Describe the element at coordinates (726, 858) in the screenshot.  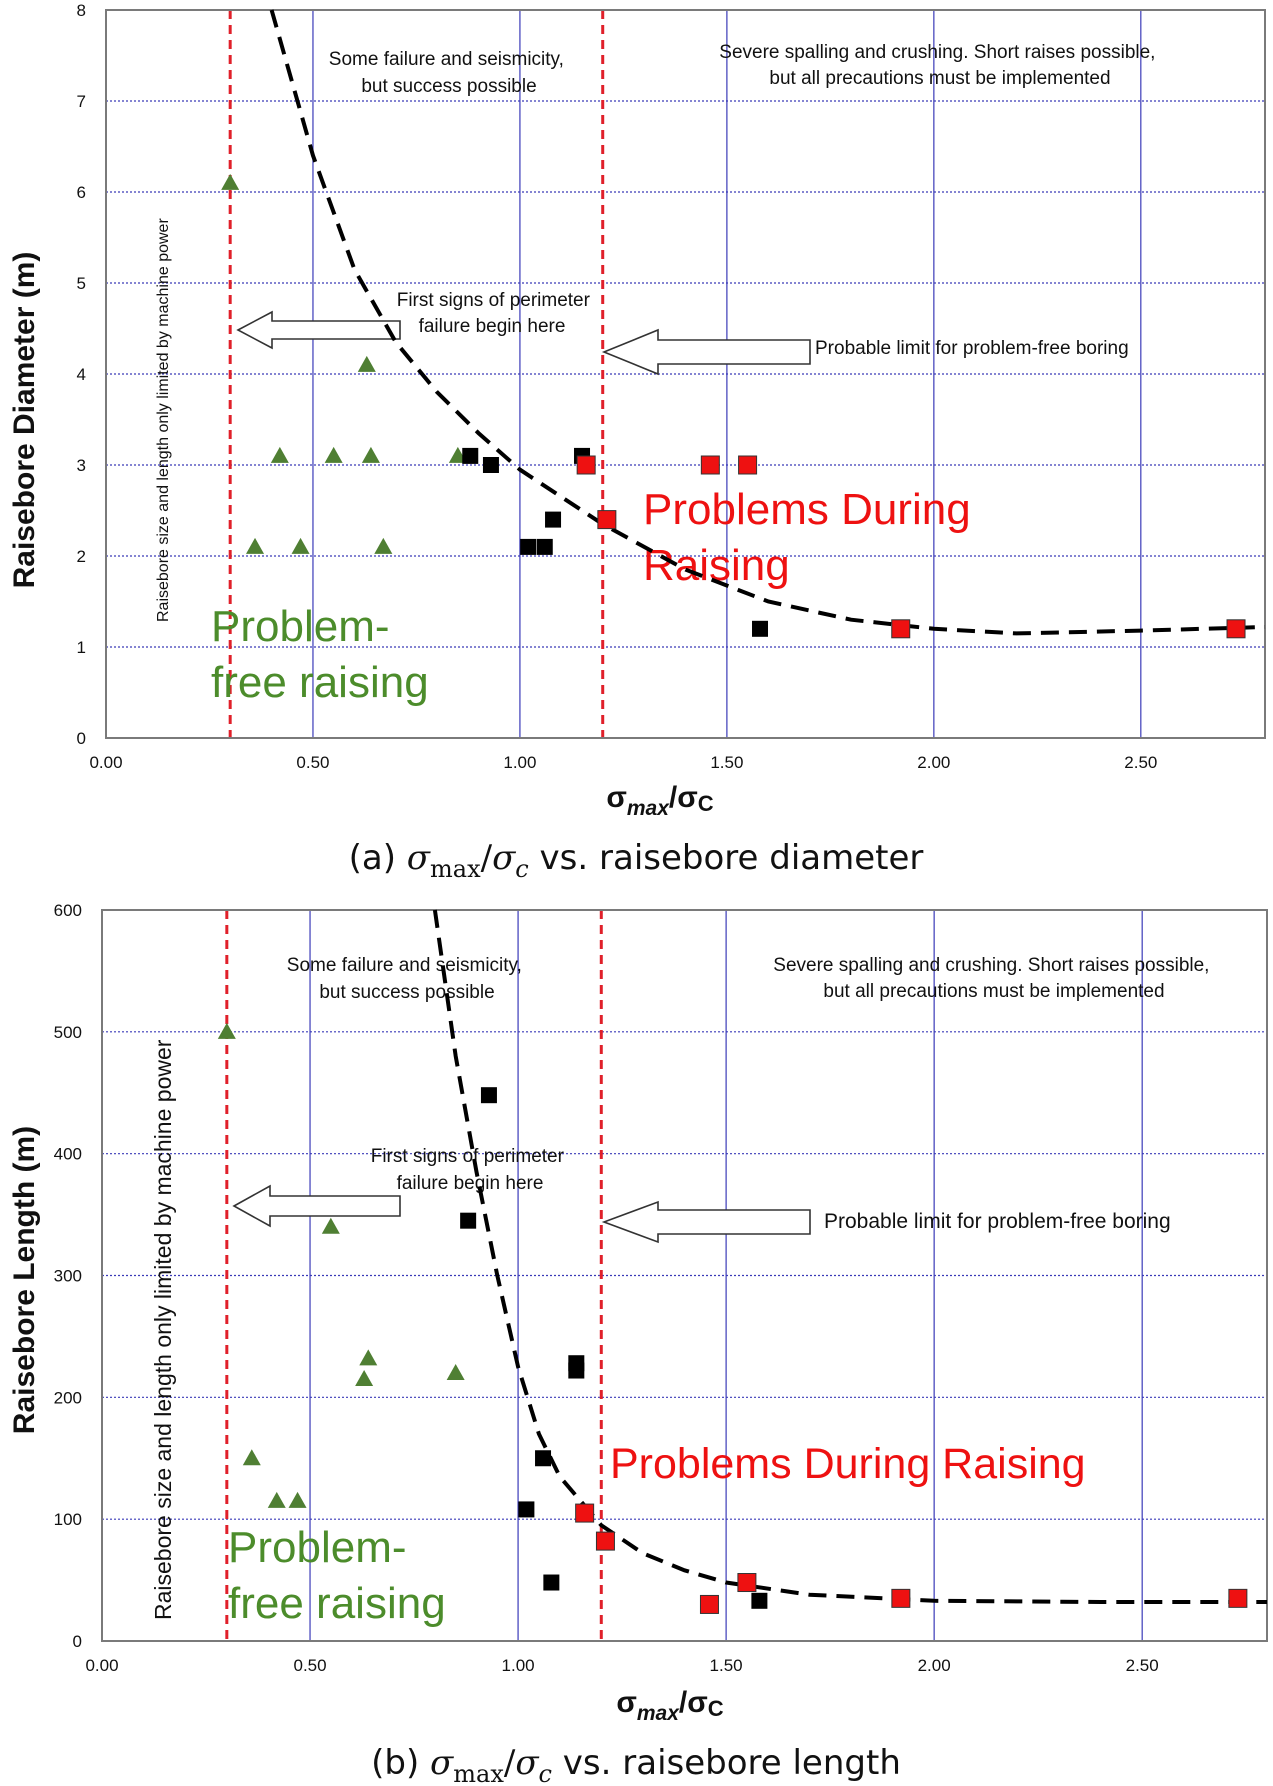
I see `caption-a-suffix: vs. raisebore diameter` at that location.